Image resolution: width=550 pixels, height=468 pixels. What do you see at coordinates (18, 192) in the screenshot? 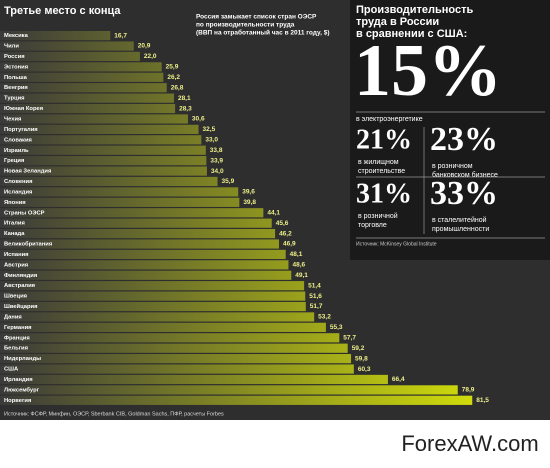
I see `category-label: Исландия` at bounding box center [18, 192].